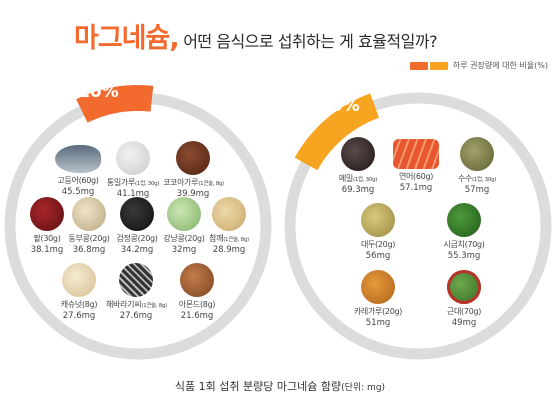 Image resolution: width=560 pixels, height=406 pixels. Describe the element at coordinates (193, 194) in the screenshot. I see `food-value: 39.9mg` at that location.